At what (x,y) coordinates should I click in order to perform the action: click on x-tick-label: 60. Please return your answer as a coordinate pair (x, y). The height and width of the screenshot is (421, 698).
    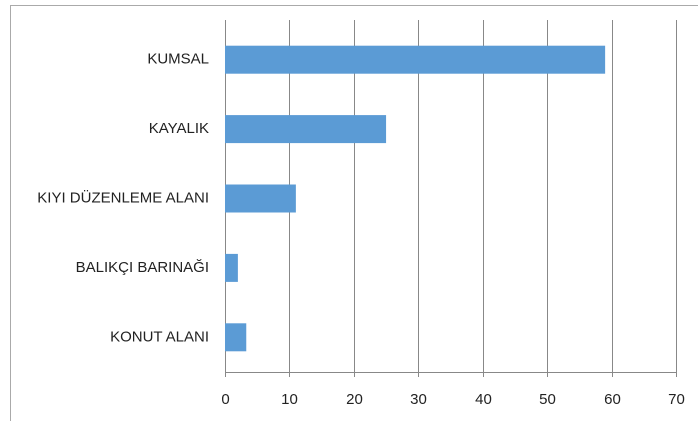
    Looking at the image, I should click on (612, 399).